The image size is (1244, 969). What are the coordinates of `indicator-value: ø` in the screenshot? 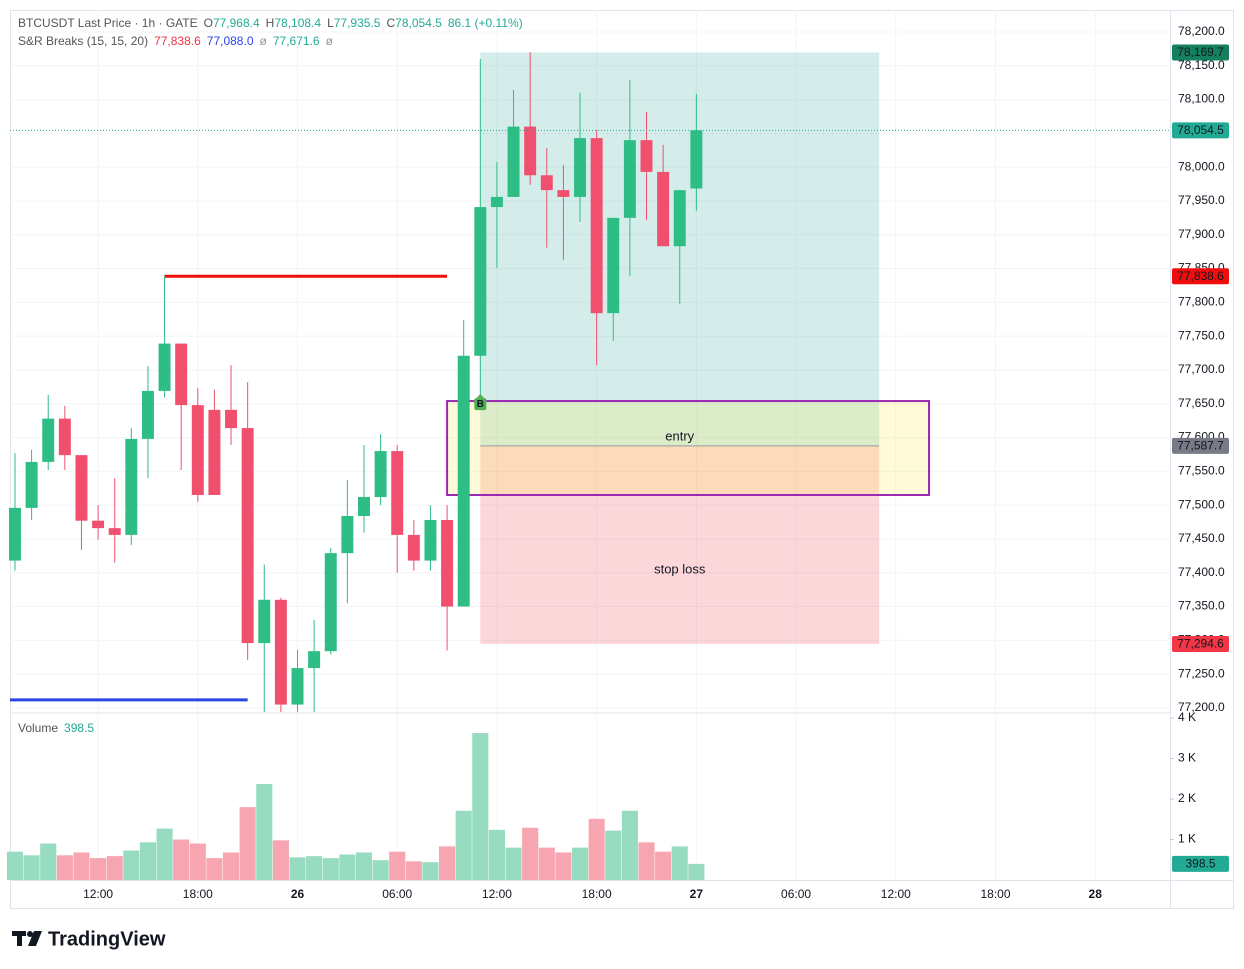 It's located at (330, 41).